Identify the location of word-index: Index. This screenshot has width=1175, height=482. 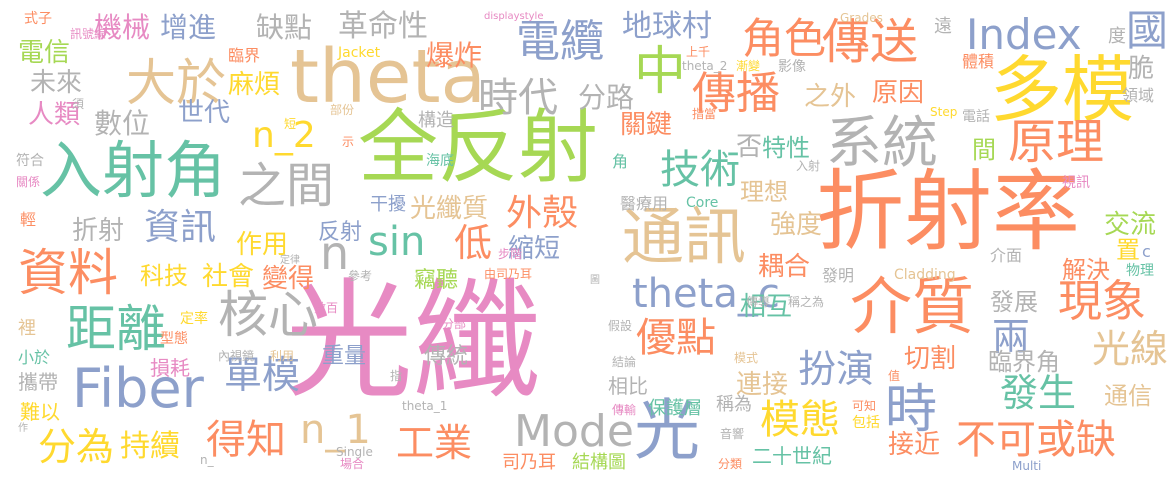
(1024, 34).